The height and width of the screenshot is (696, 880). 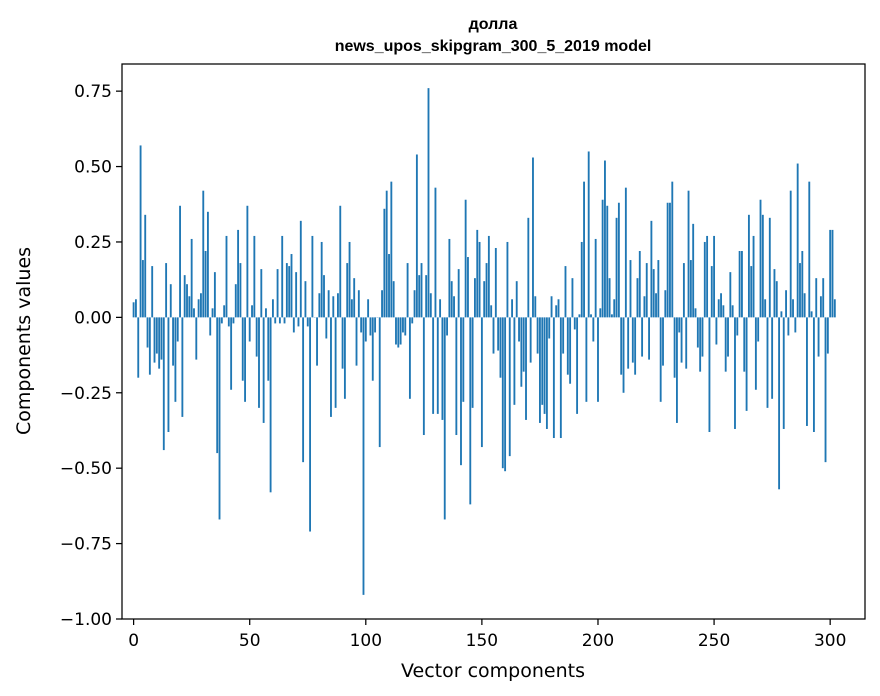 What do you see at coordinates (24, 341) in the screenshot?
I see `y-axis-label: Components values` at bounding box center [24, 341].